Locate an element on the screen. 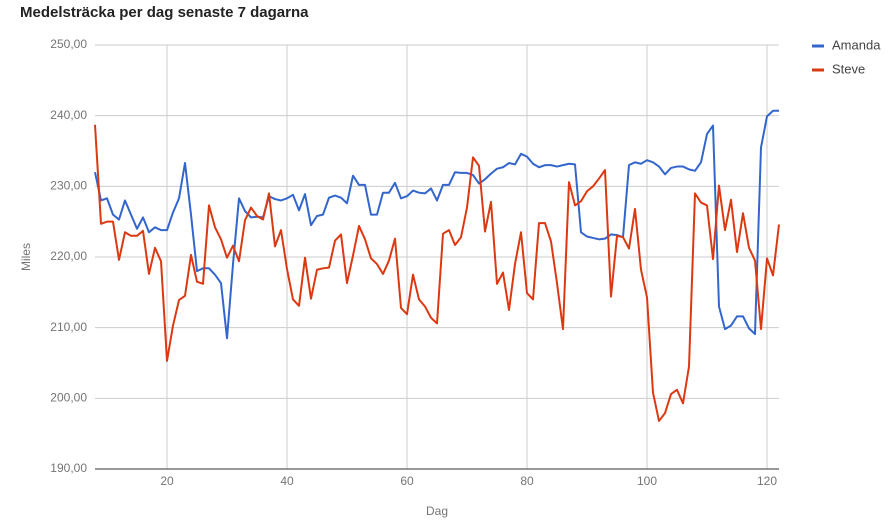 The image size is (894, 528). y-tick-label: 210,00 is located at coordinates (68, 327).